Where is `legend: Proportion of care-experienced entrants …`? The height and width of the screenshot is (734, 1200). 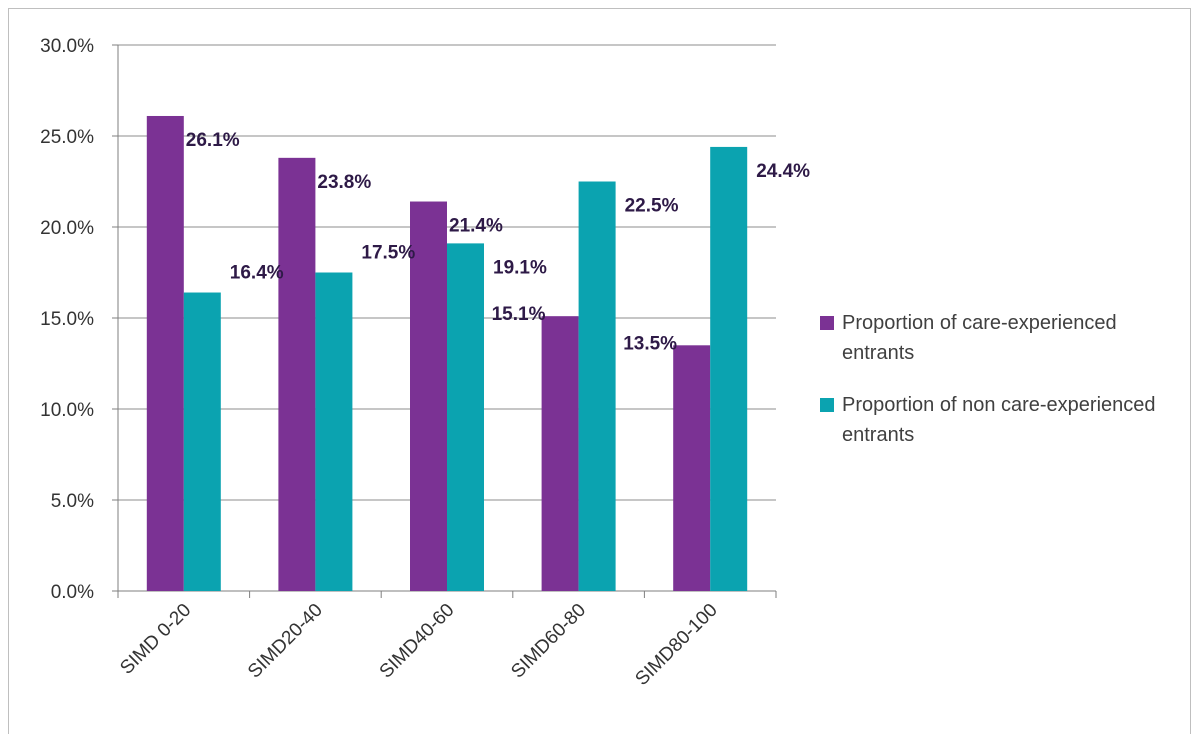
legend: Proportion of care-experienced entrants … is located at coordinates (1005, 390).